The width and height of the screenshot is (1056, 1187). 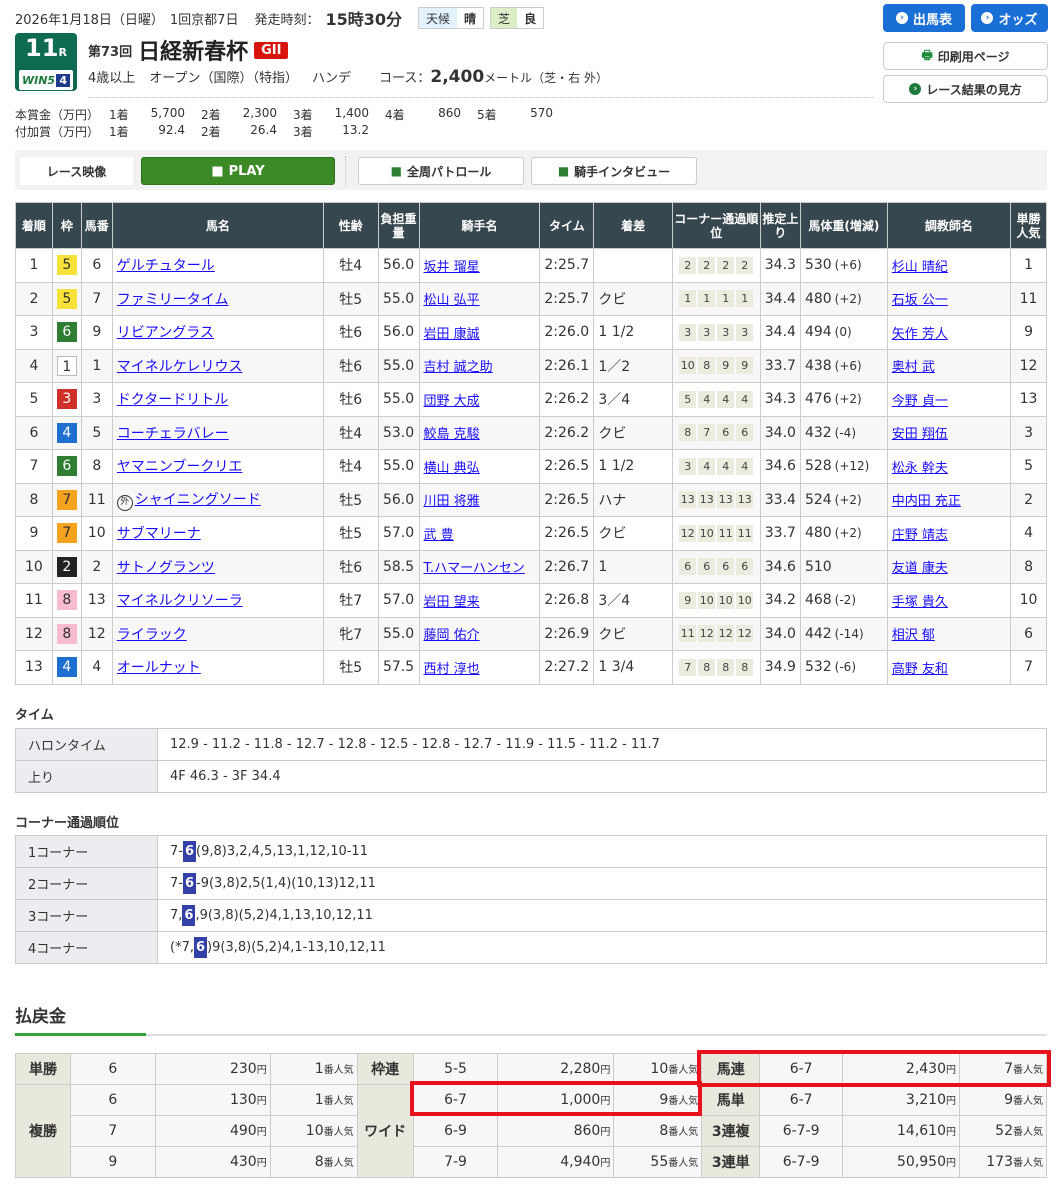 I want to click on body-weight: 468, so click(x=818, y=600).